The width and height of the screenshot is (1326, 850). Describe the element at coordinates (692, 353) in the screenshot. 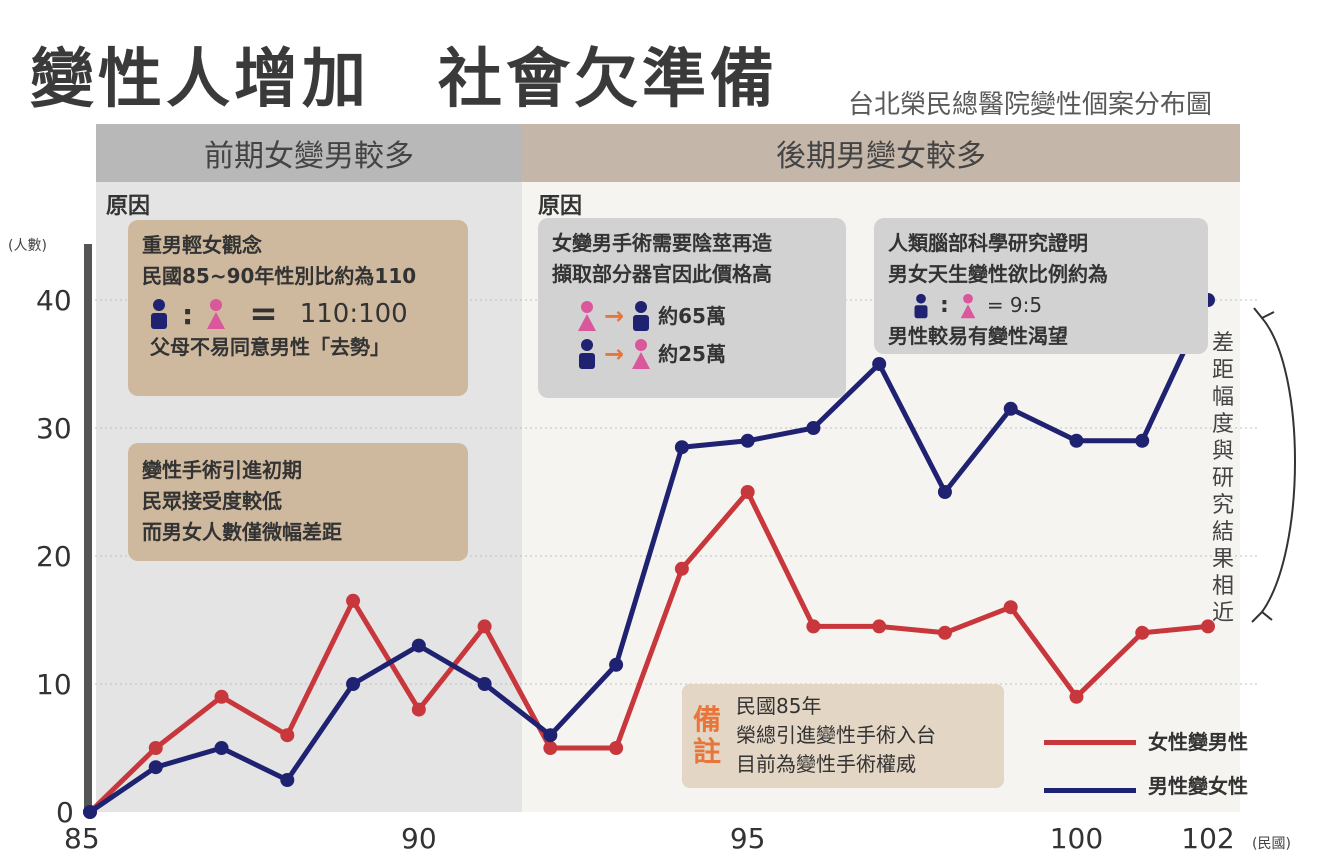

I see `mtf-price: 約25萬` at that location.